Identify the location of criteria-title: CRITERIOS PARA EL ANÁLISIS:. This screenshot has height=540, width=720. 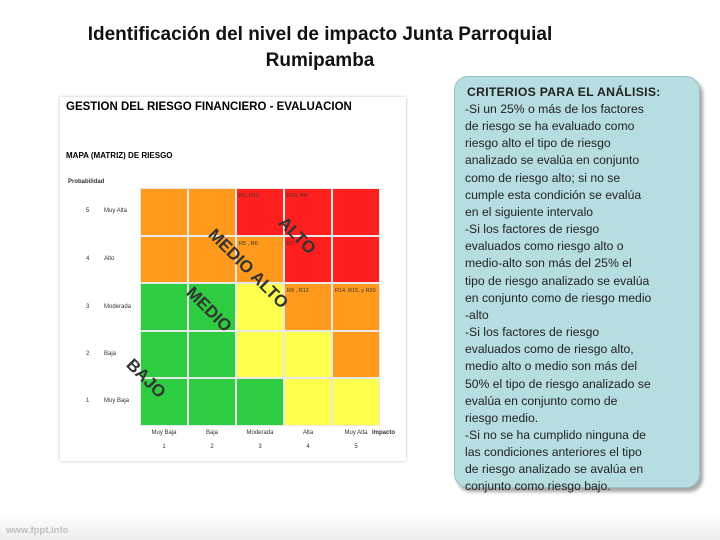
(564, 92).